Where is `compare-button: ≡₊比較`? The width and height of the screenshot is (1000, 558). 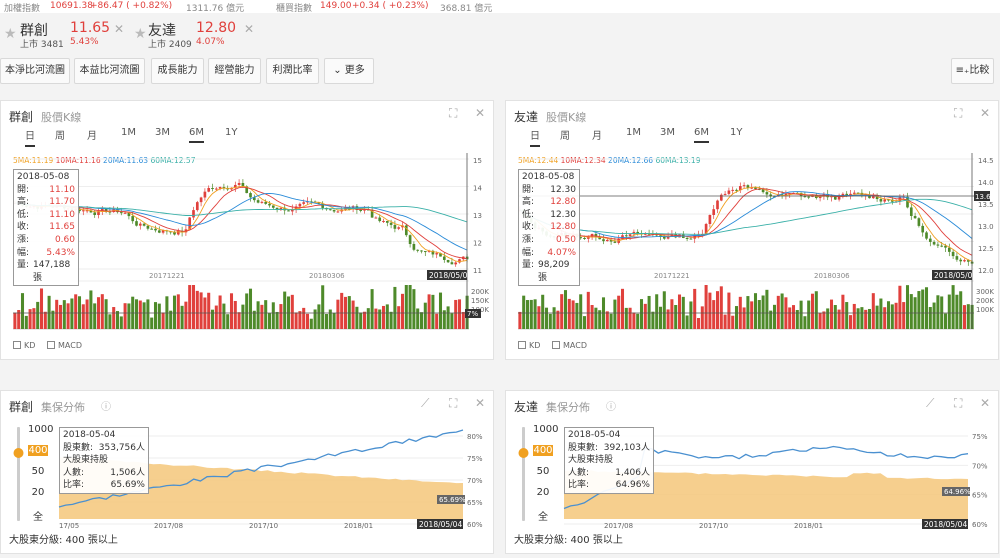
compare-button: ≡₊比較 is located at coordinates (972, 71).